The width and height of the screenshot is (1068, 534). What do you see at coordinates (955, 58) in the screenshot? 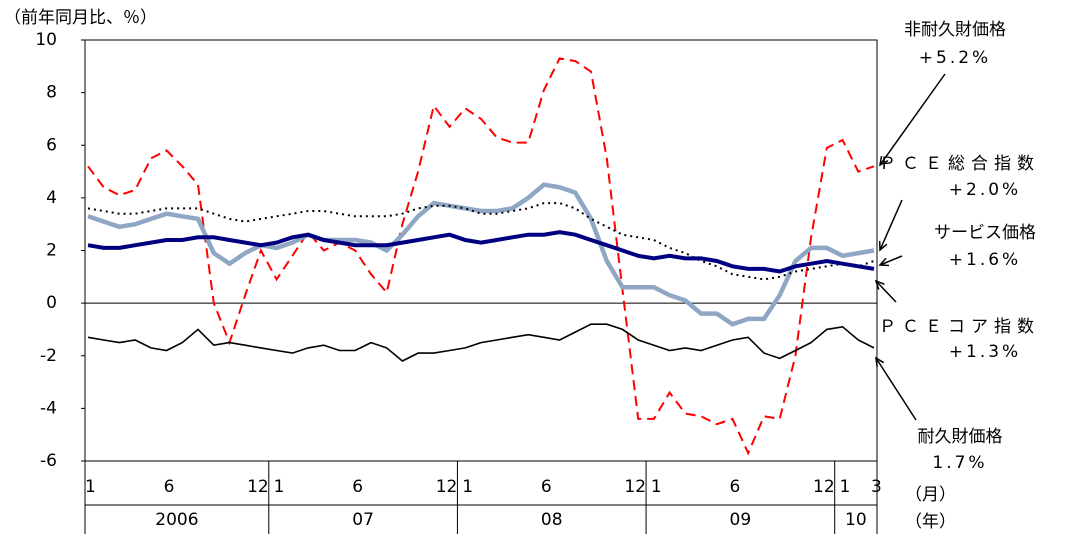
I see `series-end-label: +5.2%` at bounding box center [955, 58].